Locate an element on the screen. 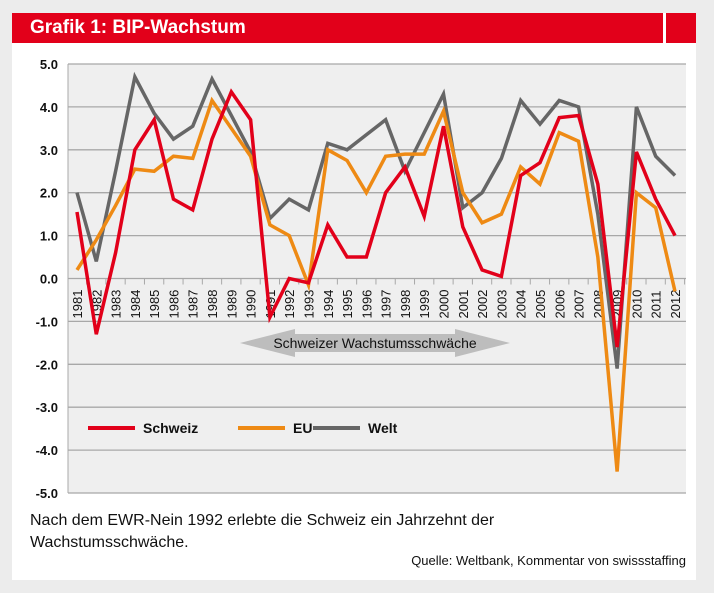  x-tick-label: 1994 is located at coordinates (328, 304).